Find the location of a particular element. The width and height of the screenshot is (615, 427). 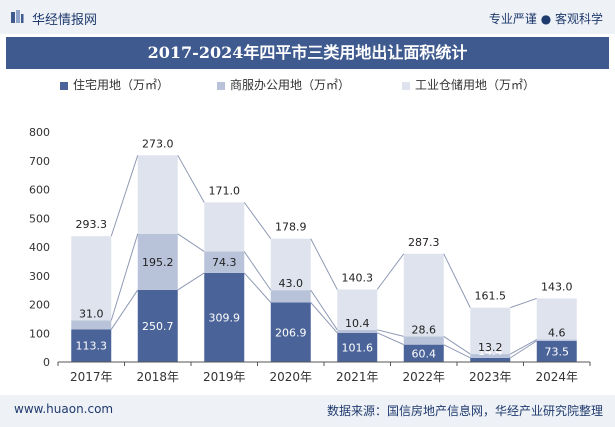

footer-bar: www.huaon.com 数据来源：国信房地产信息网，华经产业研究院整理 is located at coordinates (307, 411).